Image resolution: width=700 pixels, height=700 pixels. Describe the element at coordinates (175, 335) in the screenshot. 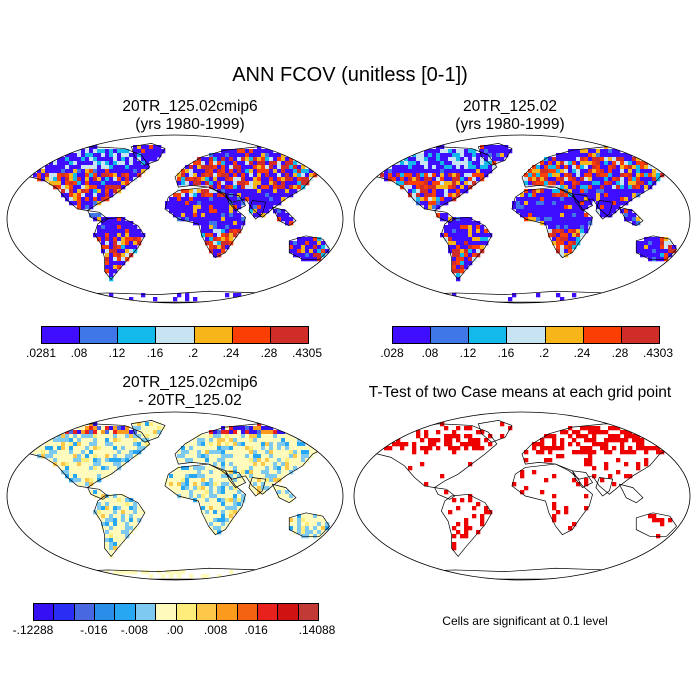

I see `colorbar-top-left-swatch` at that location.